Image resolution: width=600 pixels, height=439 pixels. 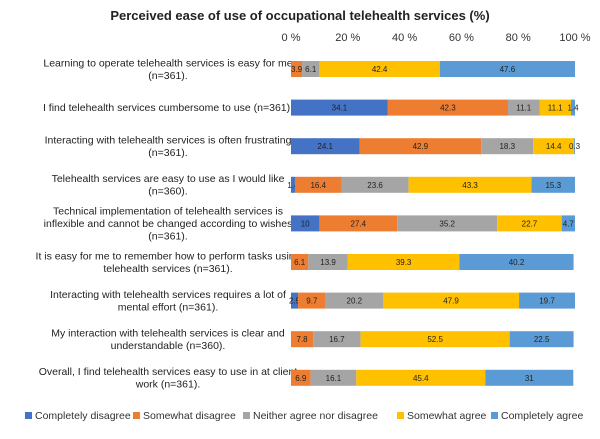 I want to click on legend-label: Completely agree, so click(x=542, y=416).